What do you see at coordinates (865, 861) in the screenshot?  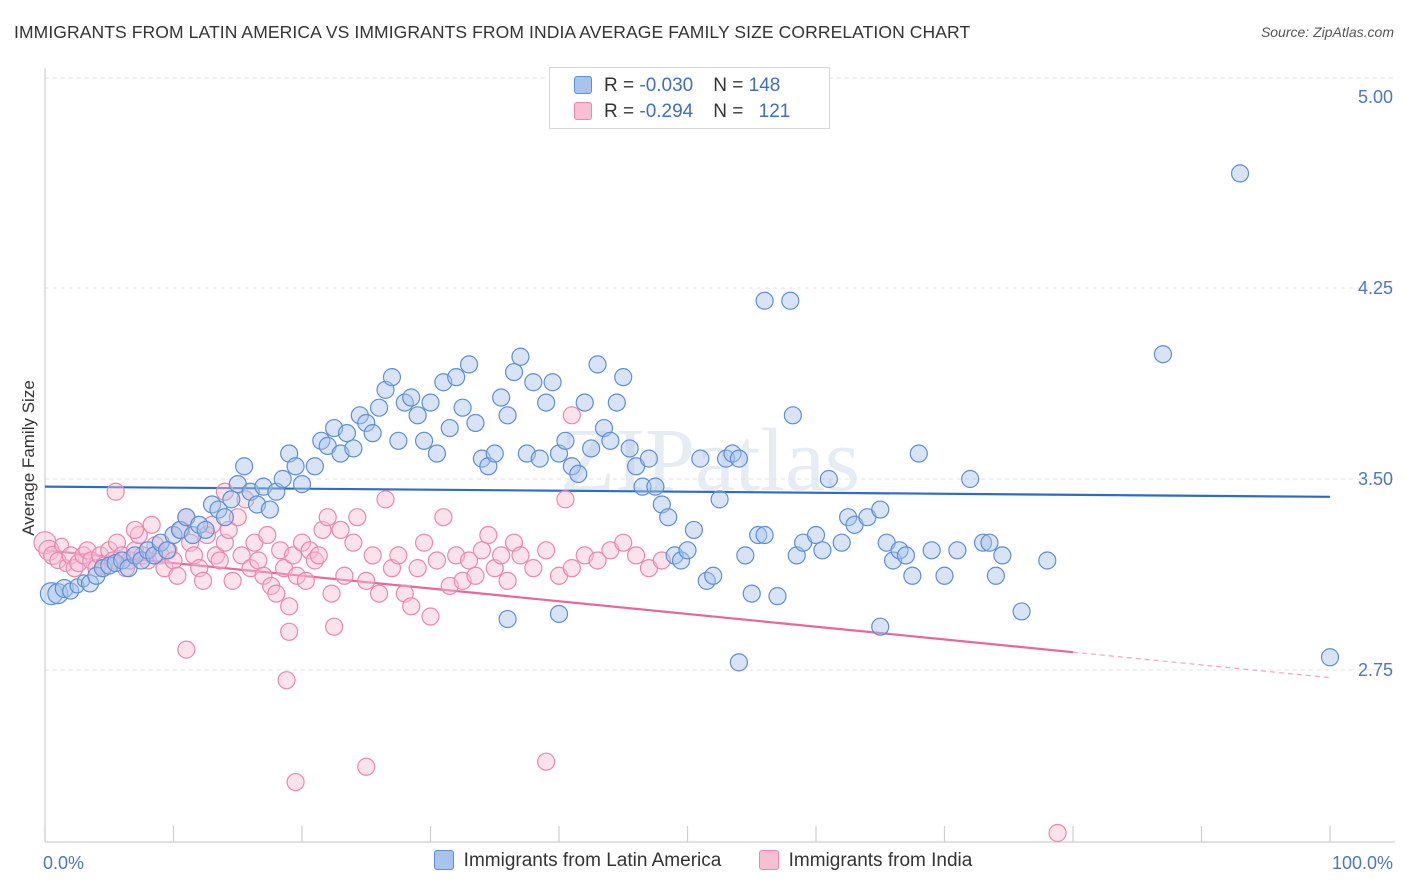 I see `bottom-legend-item-india: Immigrants from India` at bounding box center [865, 861].